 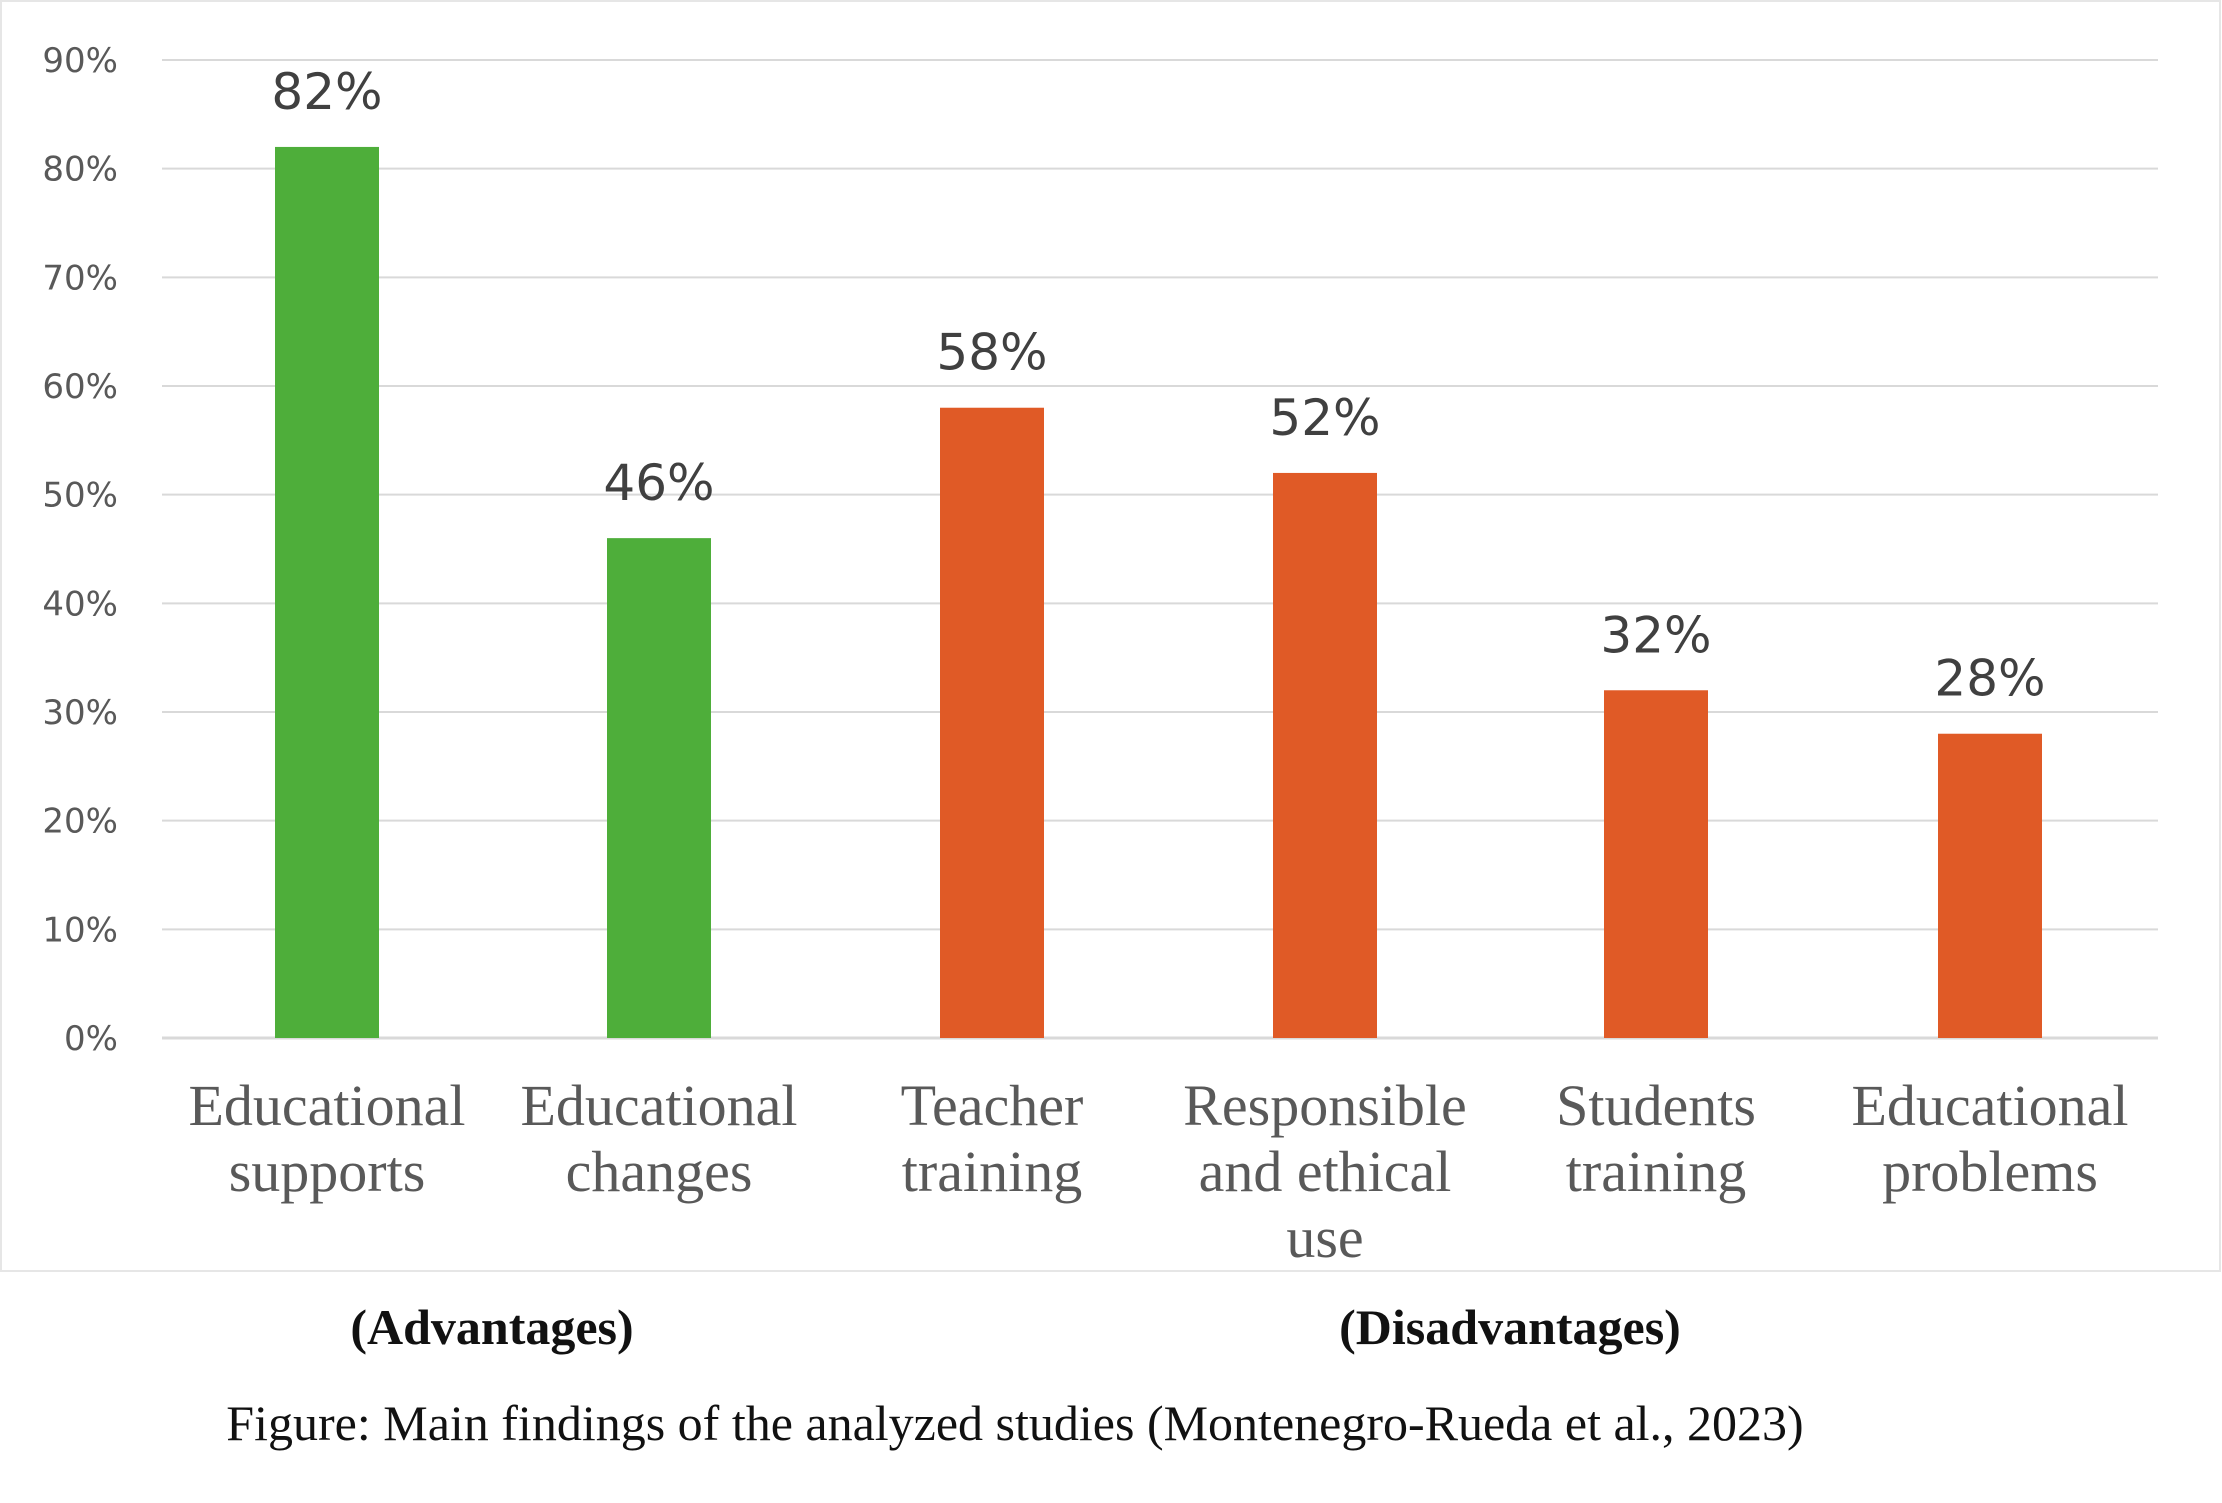 What do you see at coordinates (80, 822) in the screenshot?
I see `y-tick-label: 20%` at bounding box center [80, 822].